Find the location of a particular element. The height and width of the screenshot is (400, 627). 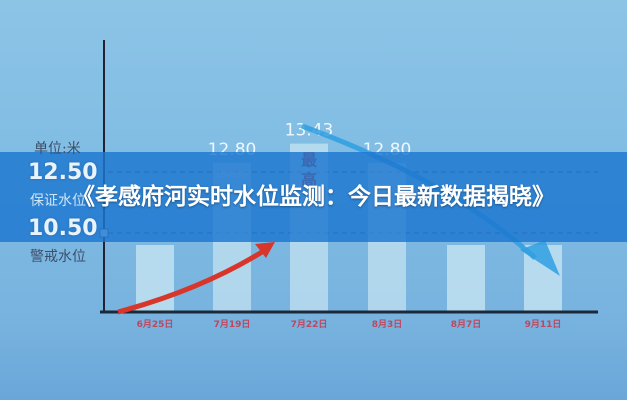

guarantee-level-value: 12.50 is located at coordinates (63, 172).